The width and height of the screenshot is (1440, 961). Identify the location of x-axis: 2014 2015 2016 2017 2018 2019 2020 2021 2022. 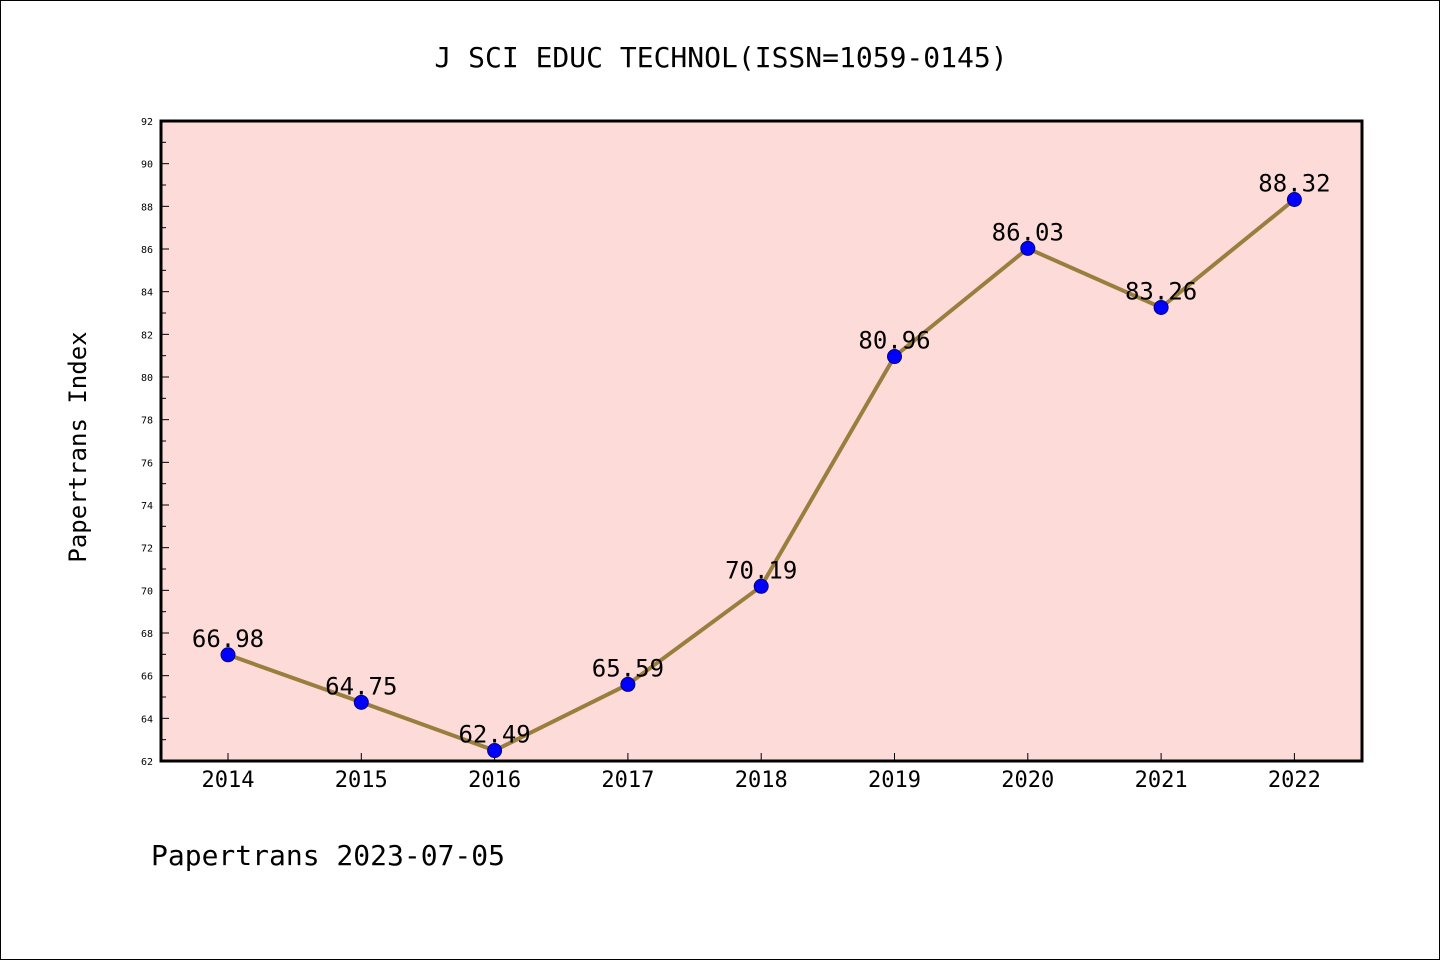
(761, 773).